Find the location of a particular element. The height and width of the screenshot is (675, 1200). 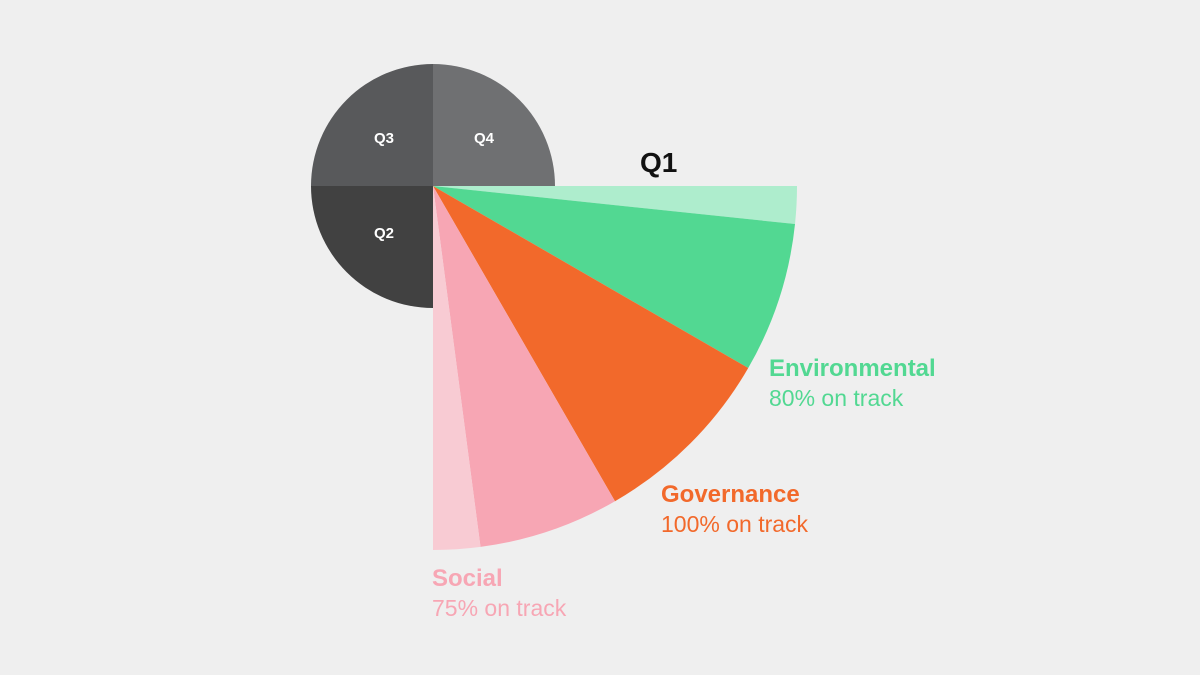

q1-title: Q1 is located at coordinates (658, 162).